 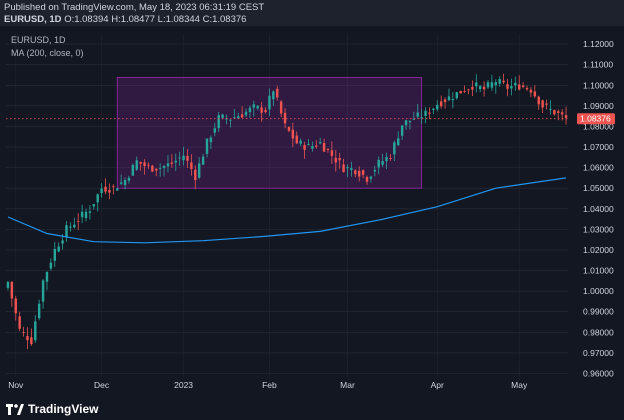 What do you see at coordinates (598, 250) in the screenshot?
I see `y-tick-label: 1.02000` at bounding box center [598, 250].